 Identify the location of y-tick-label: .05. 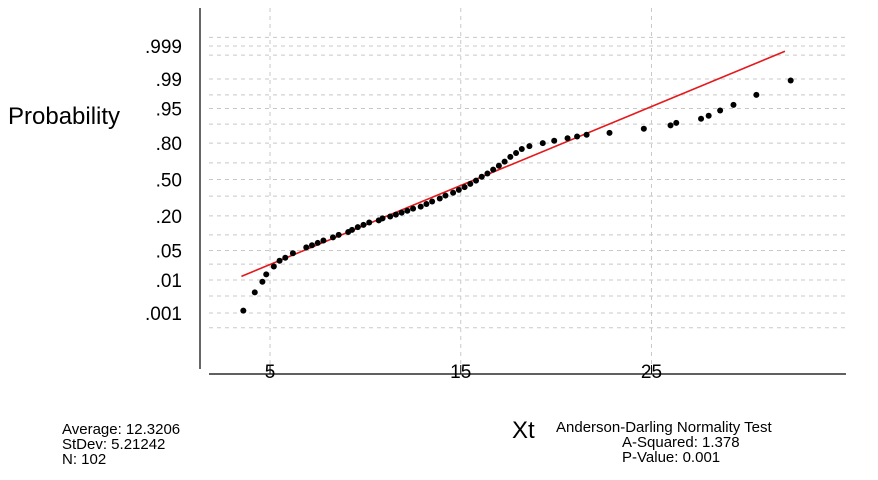
(169, 252).